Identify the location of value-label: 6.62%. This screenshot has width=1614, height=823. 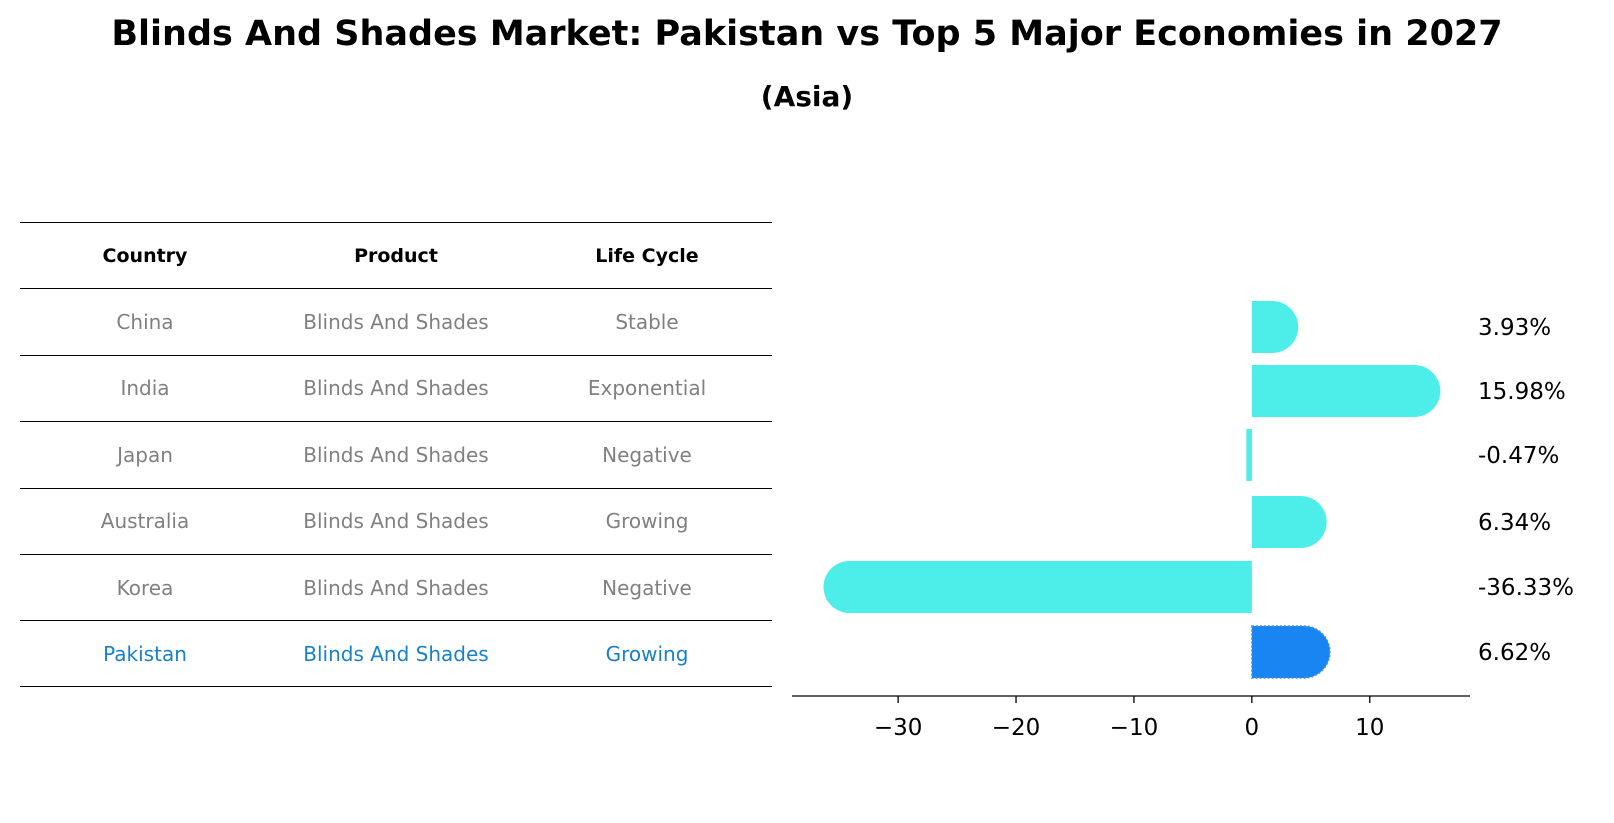
(1514, 653).